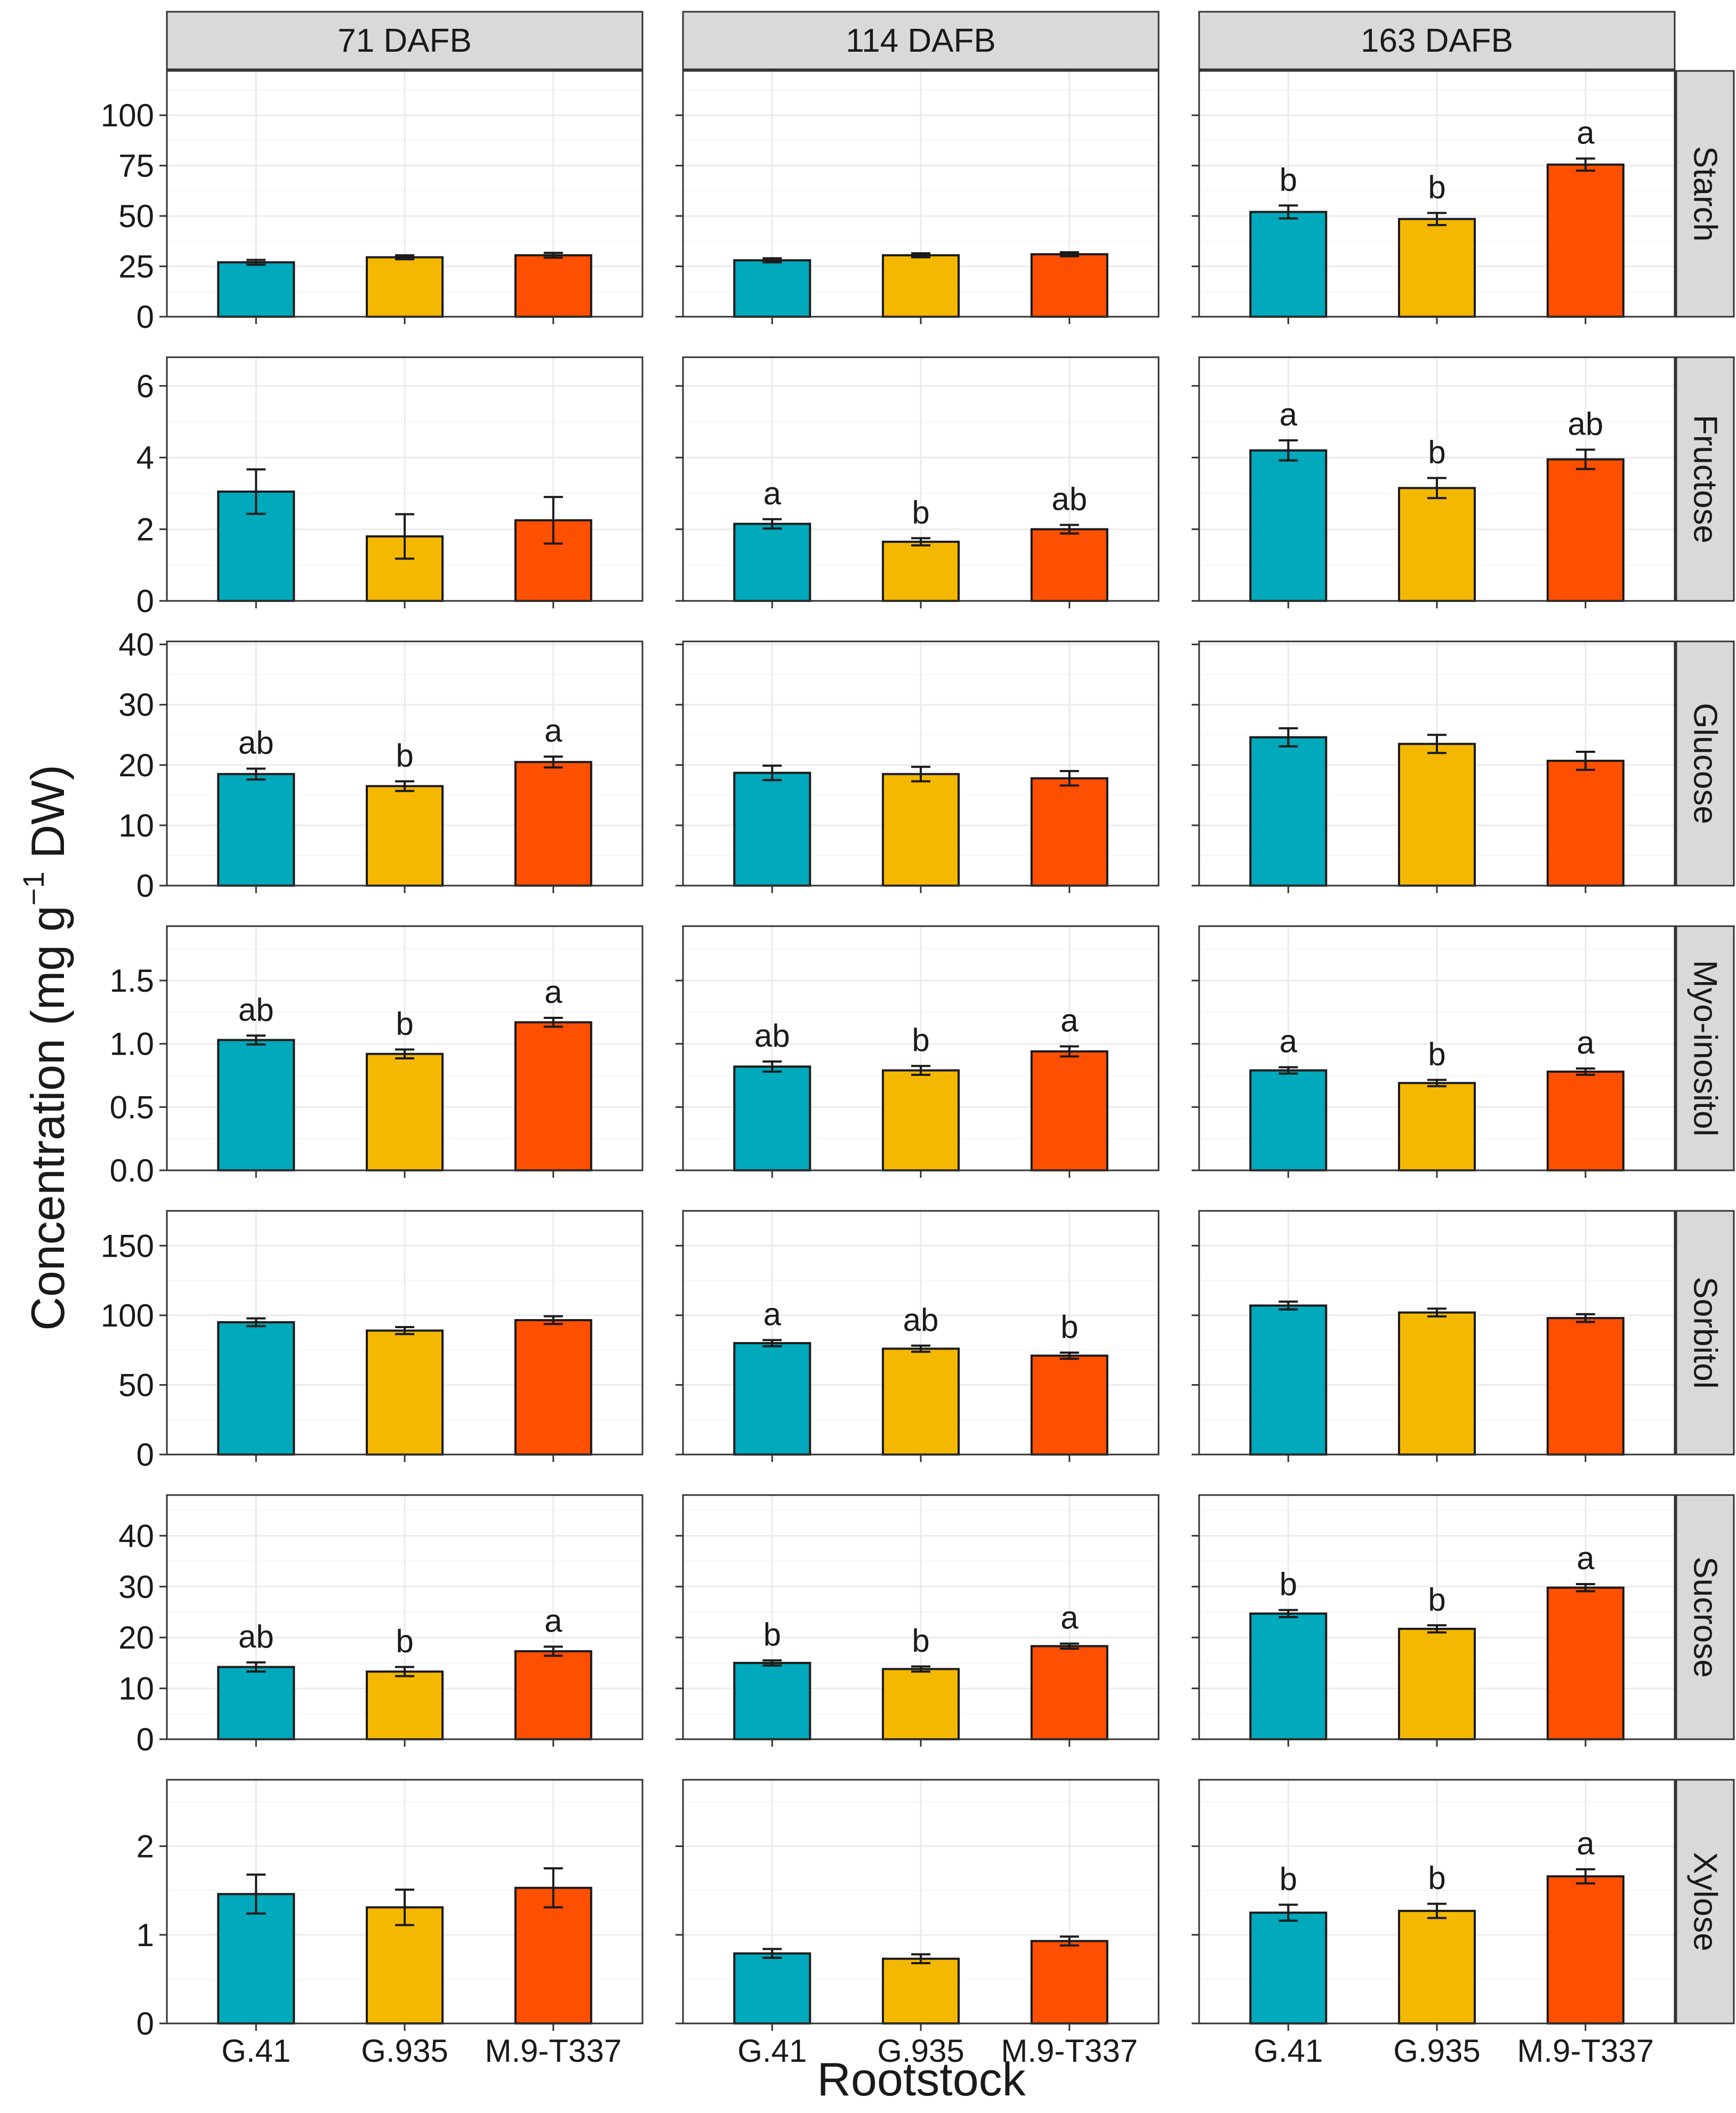  What do you see at coordinates (918, 766) in the screenshot?
I see `panel` at bounding box center [918, 766].